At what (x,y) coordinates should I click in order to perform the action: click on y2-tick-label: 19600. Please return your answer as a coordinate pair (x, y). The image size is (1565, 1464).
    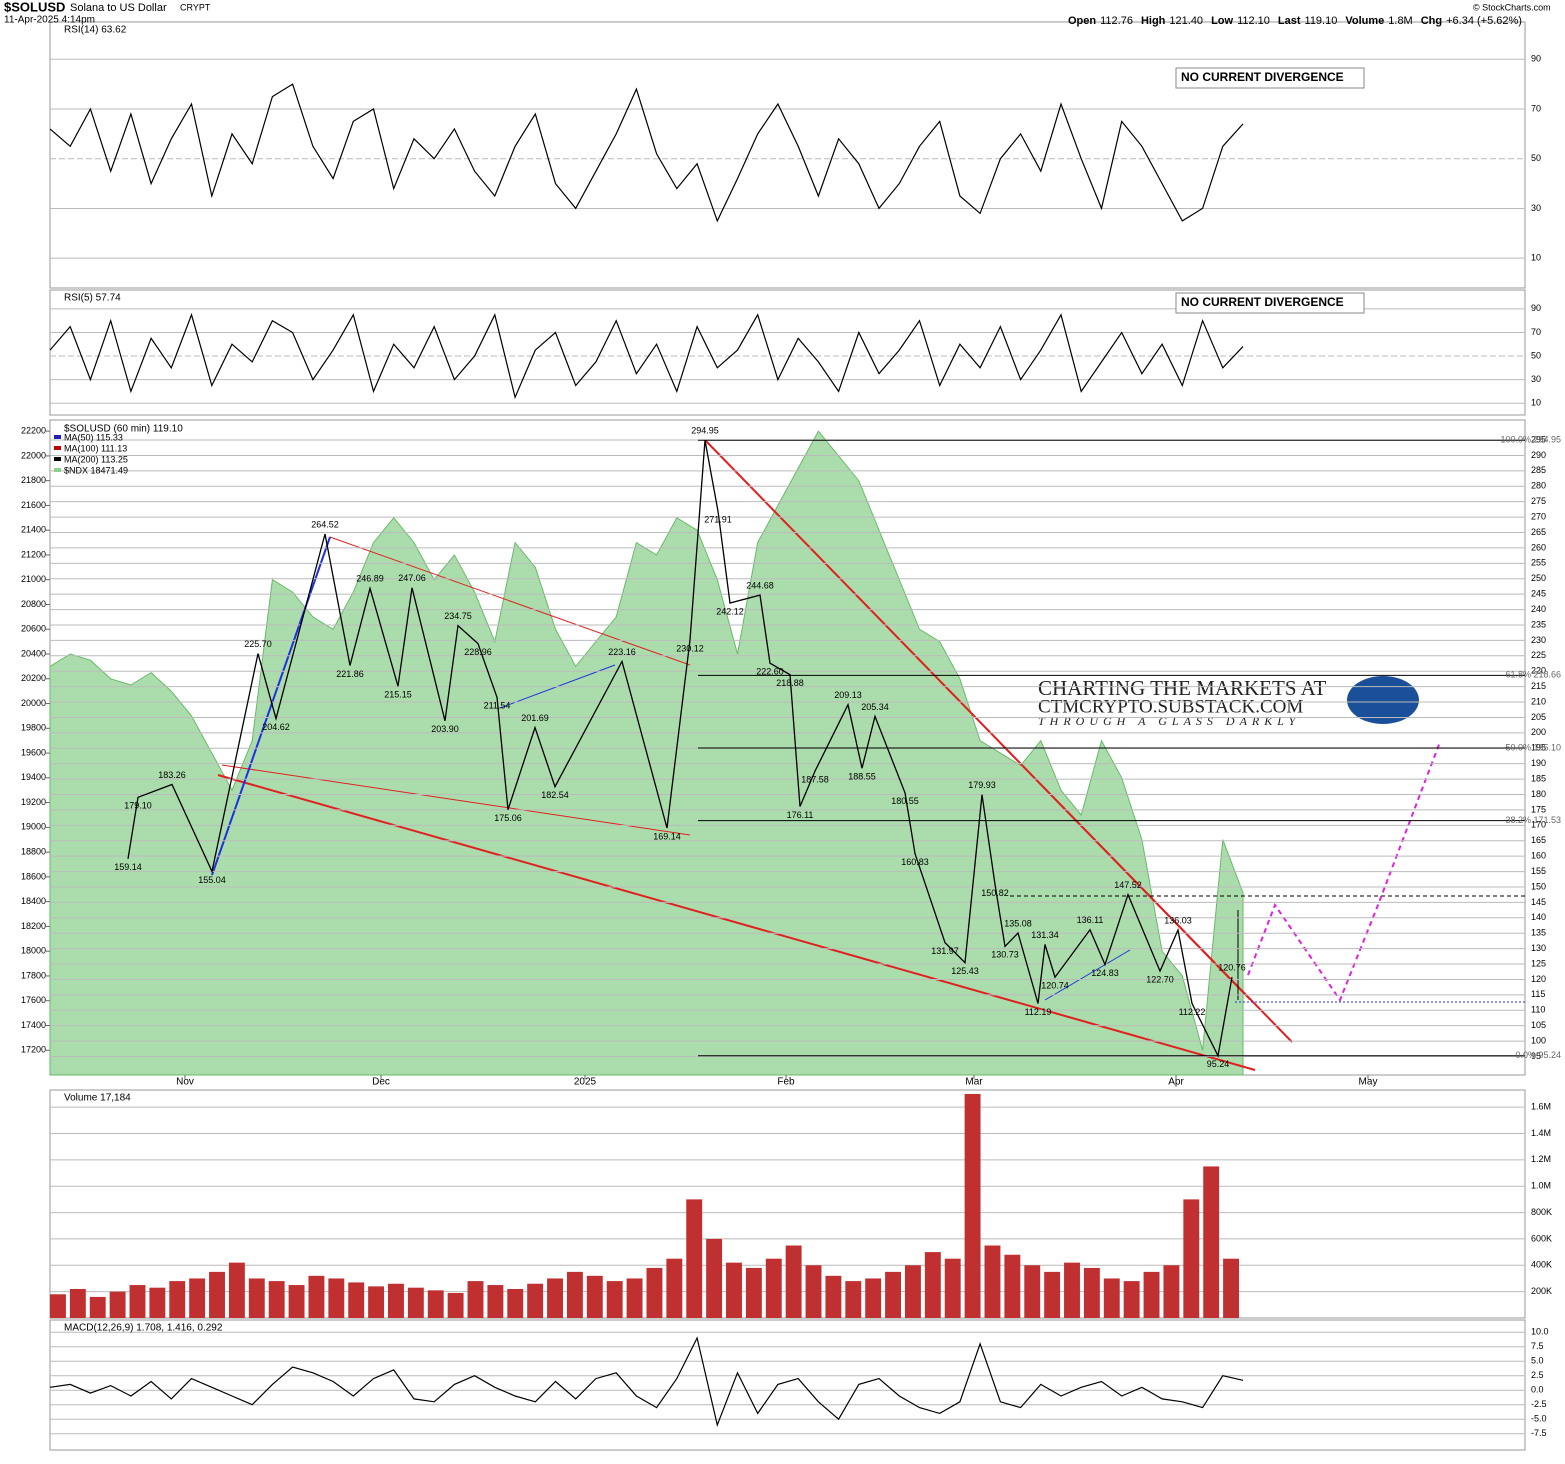
    Looking at the image, I should click on (33, 752).